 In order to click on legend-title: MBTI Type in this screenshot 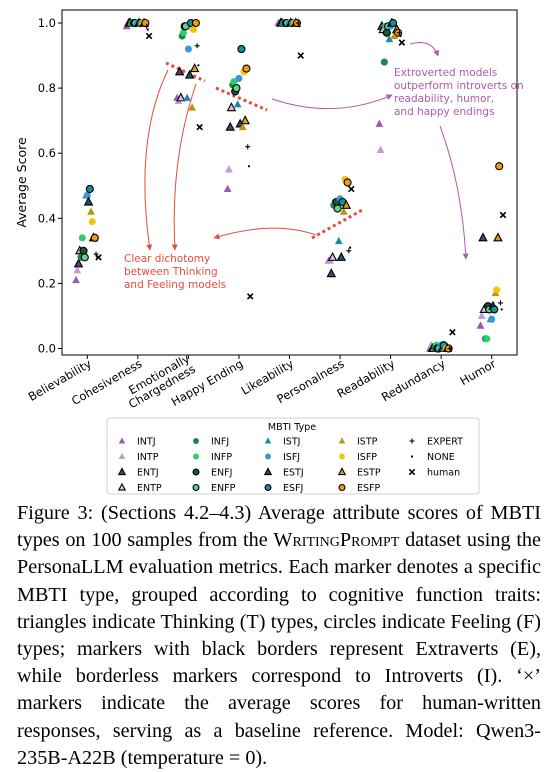, I will do `click(292, 427)`.